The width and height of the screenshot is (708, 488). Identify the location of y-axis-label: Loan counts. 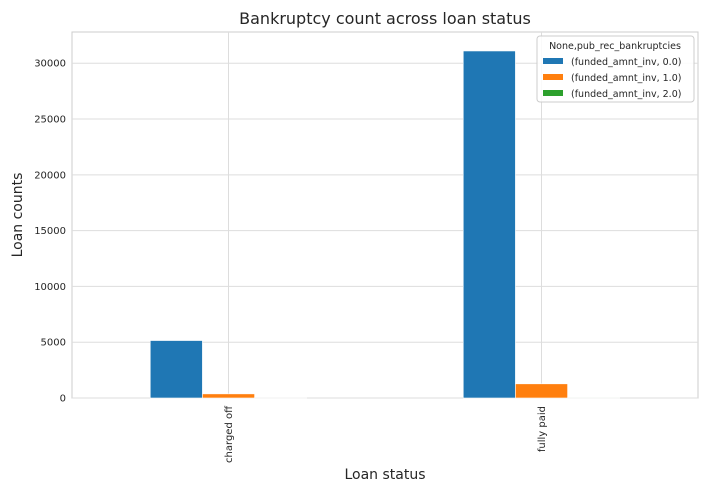
(18, 215).